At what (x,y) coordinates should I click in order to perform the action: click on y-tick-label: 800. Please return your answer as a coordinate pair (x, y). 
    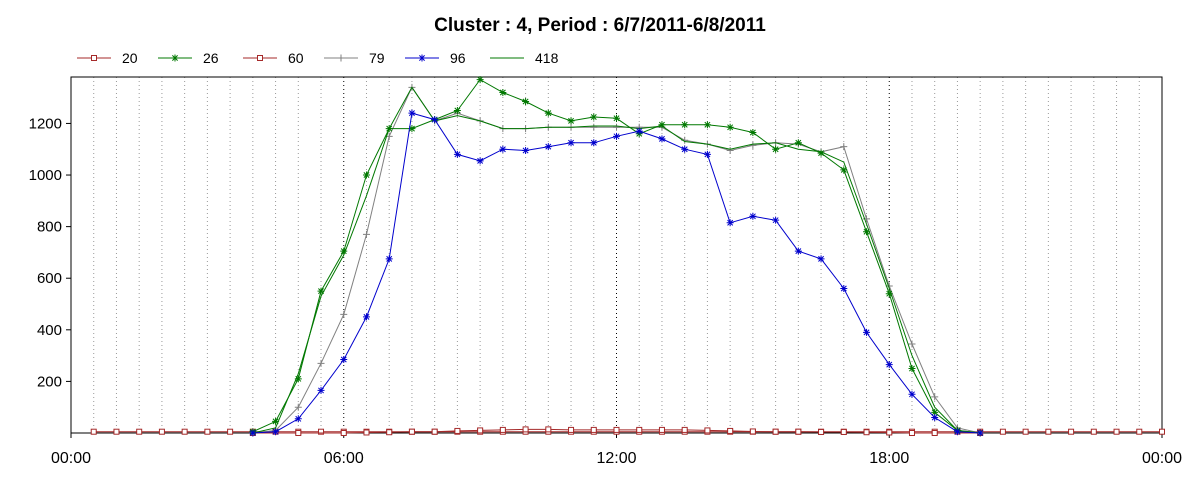
    Looking at the image, I should click on (49, 227).